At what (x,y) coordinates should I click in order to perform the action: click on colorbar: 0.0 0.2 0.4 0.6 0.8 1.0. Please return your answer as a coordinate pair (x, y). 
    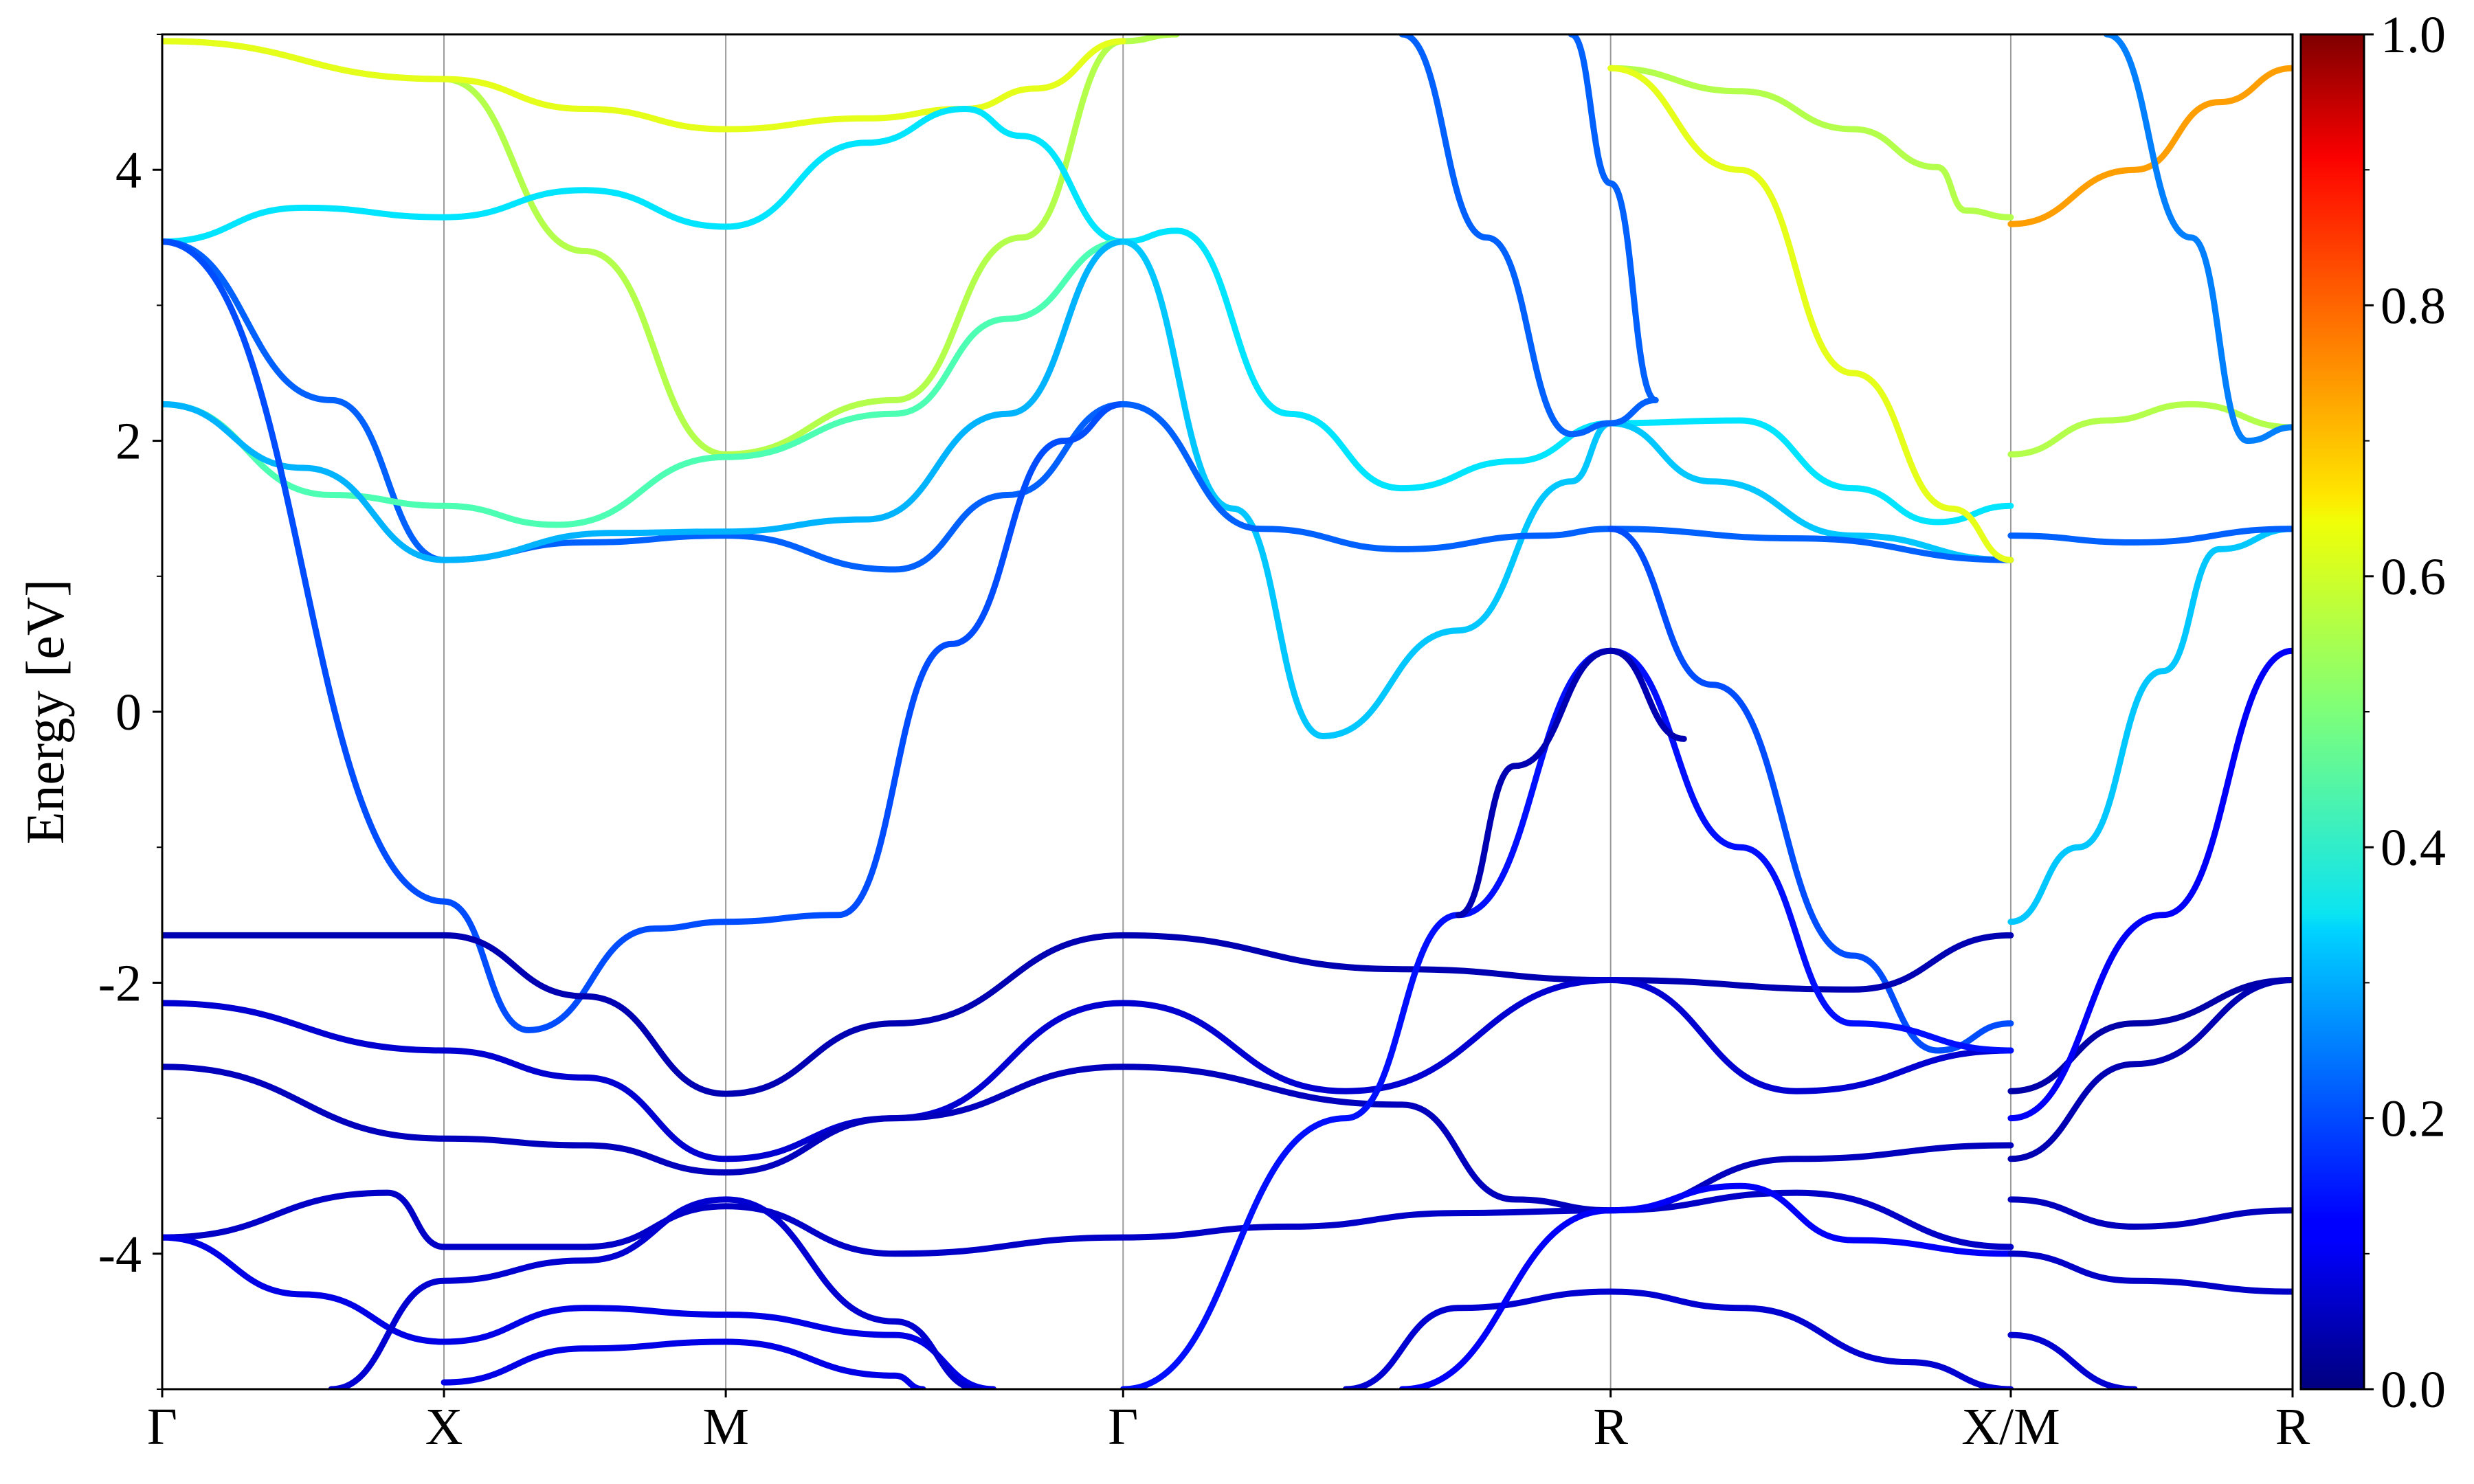
    Looking at the image, I should click on (2372, 712).